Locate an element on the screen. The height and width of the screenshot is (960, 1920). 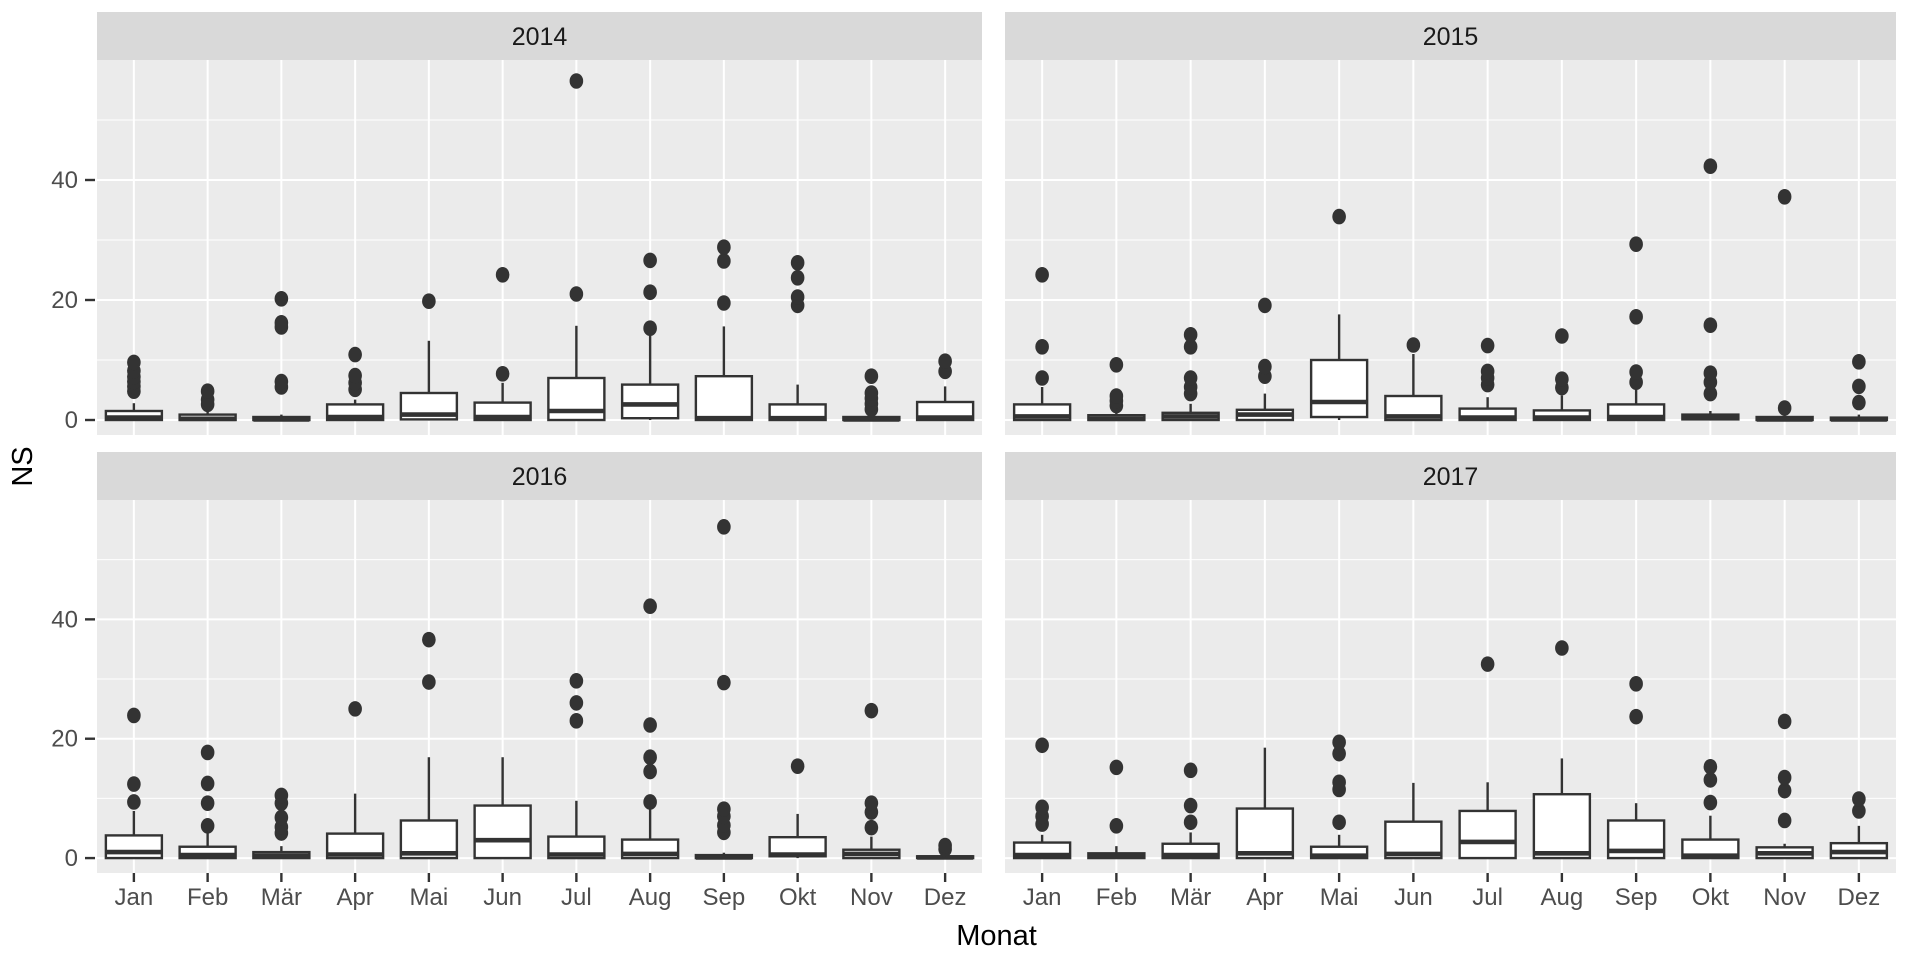
facet-strip-label-2016: 2016 is located at coordinates (540, 477).